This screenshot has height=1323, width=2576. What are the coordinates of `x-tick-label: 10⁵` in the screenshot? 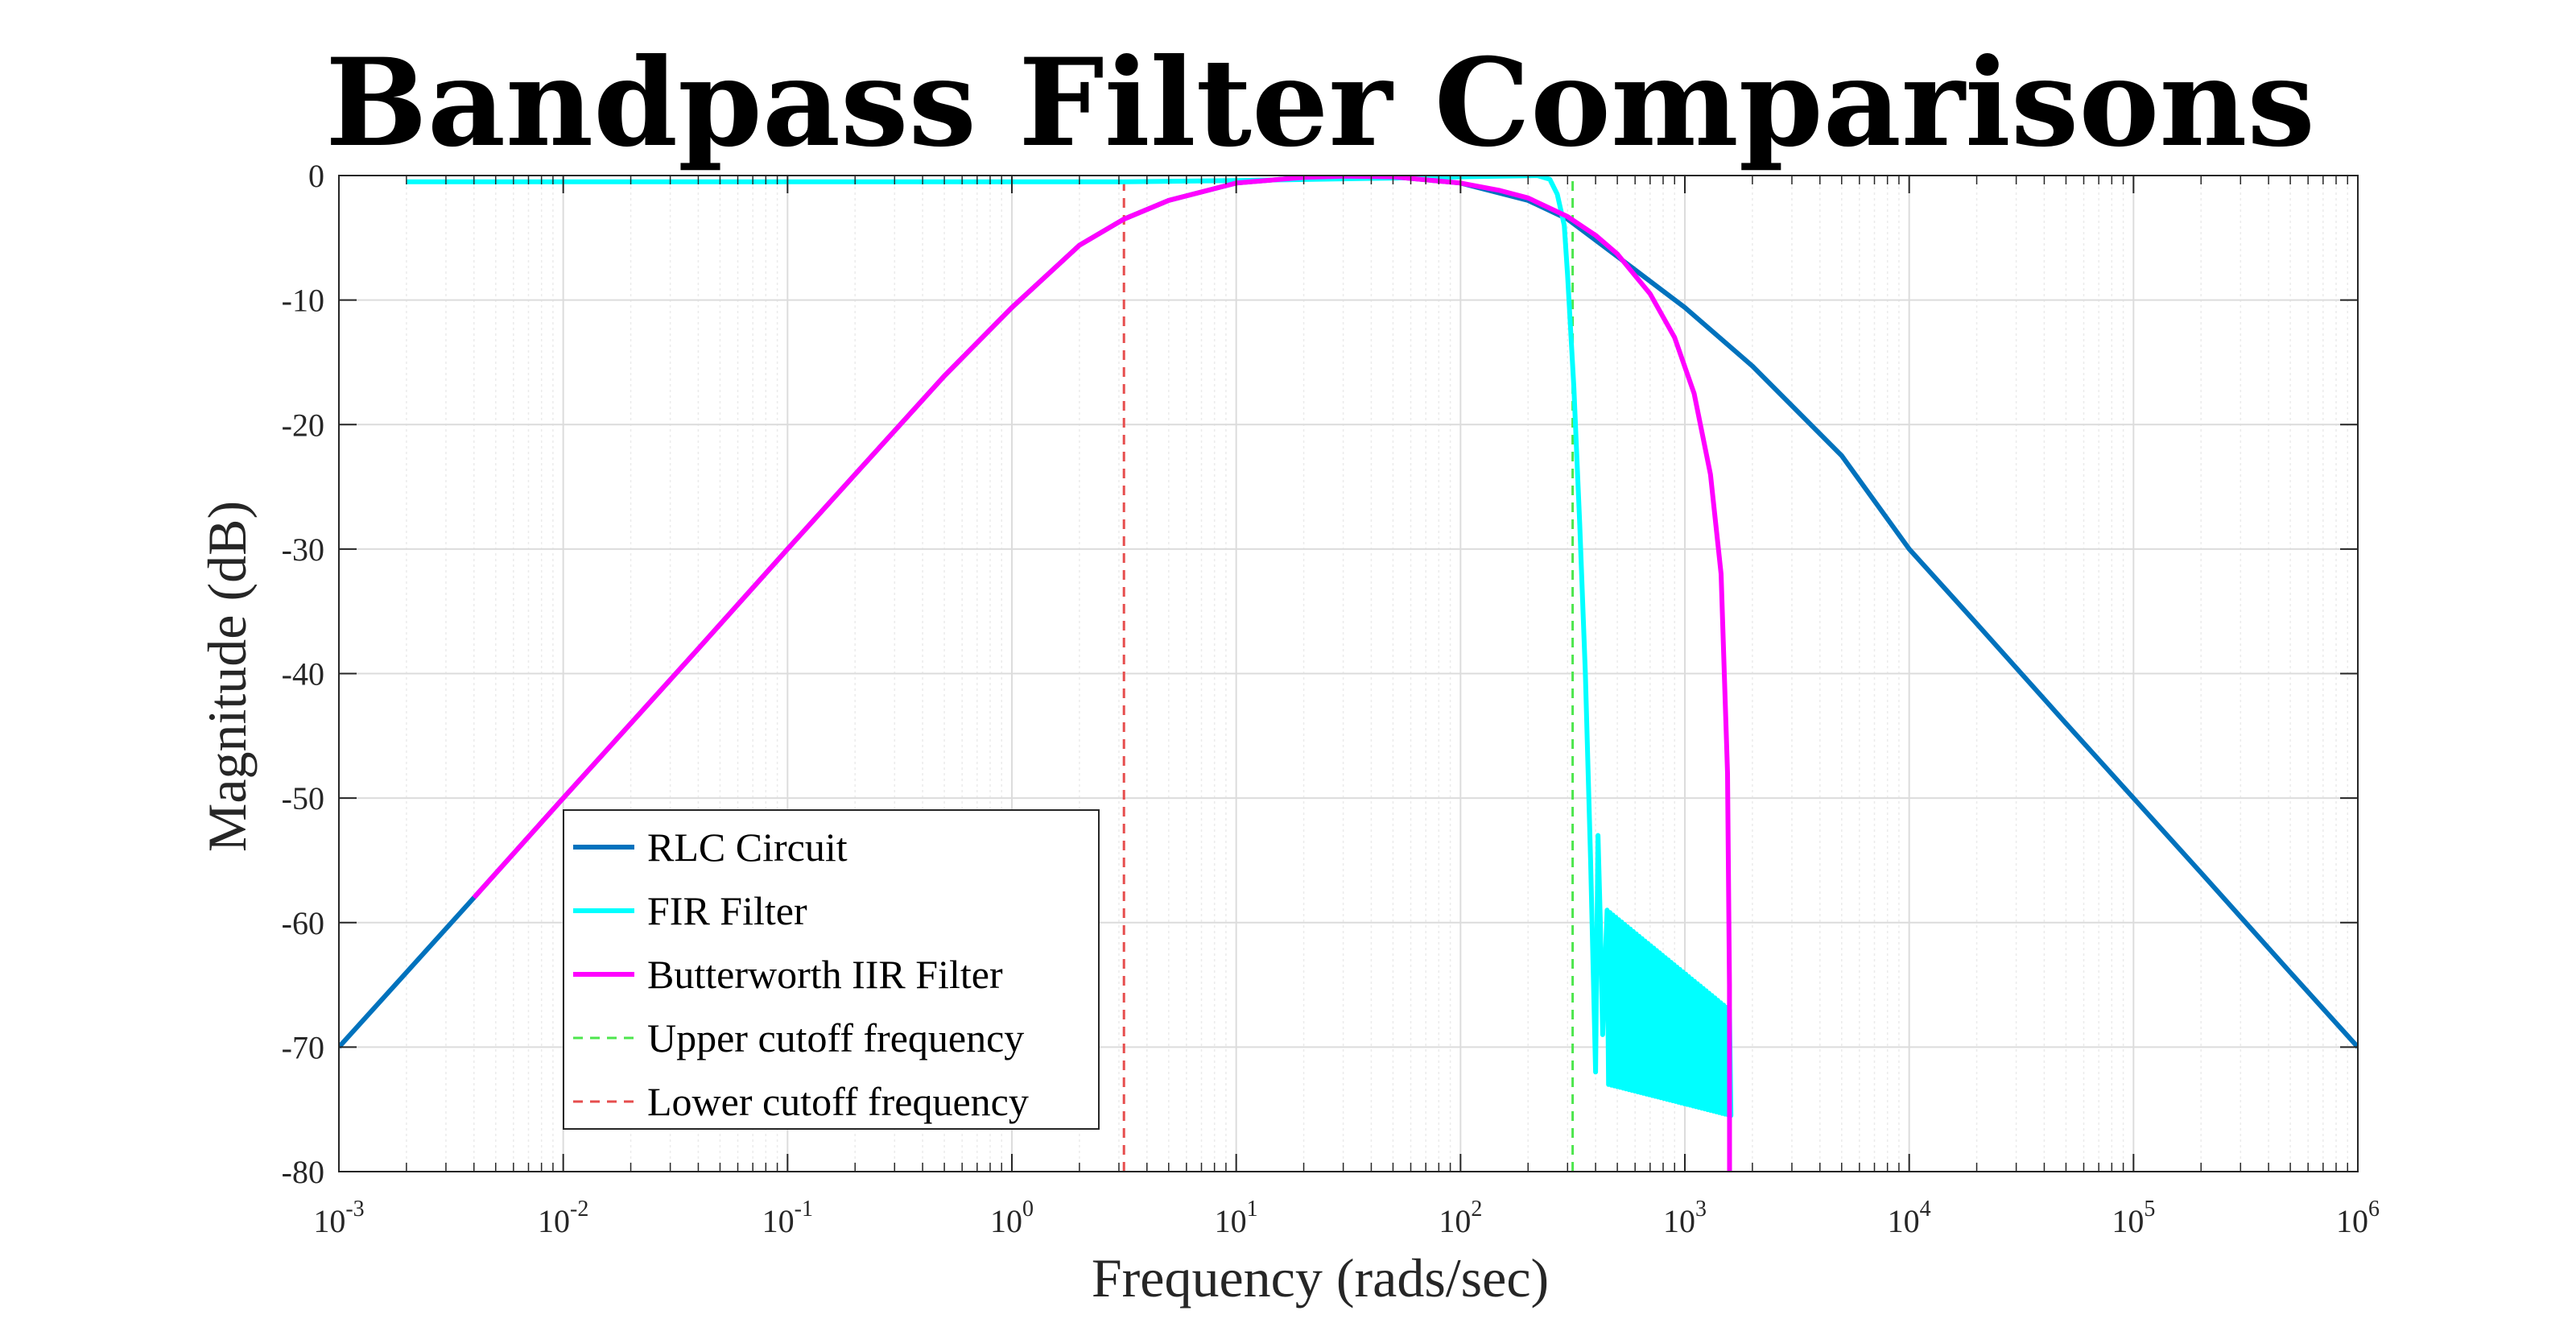 It's located at (2133, 1218).